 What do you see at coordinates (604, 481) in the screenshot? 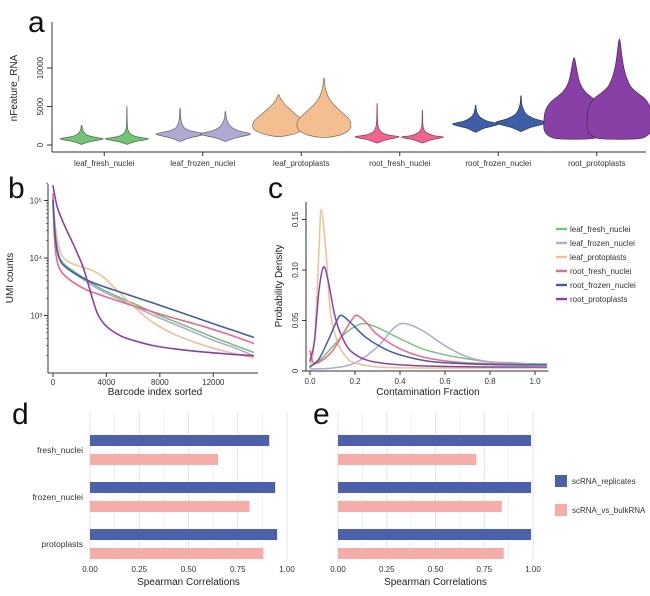
I see `svg-text: scRNA_replicates` at bounding box center [604, 481].